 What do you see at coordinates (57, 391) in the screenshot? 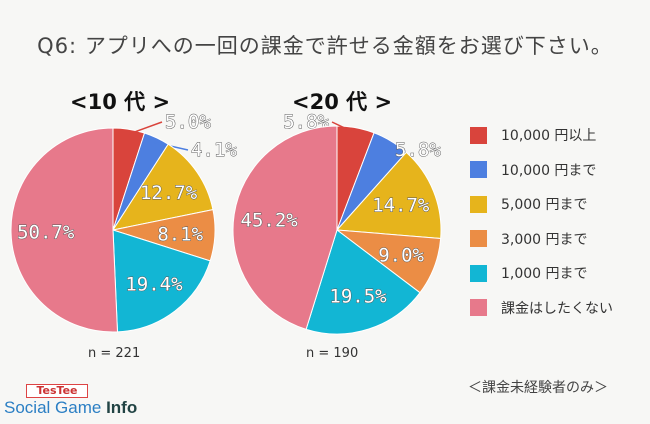
I see `testee-logo: TesTee` at bounding box center [57, 391].